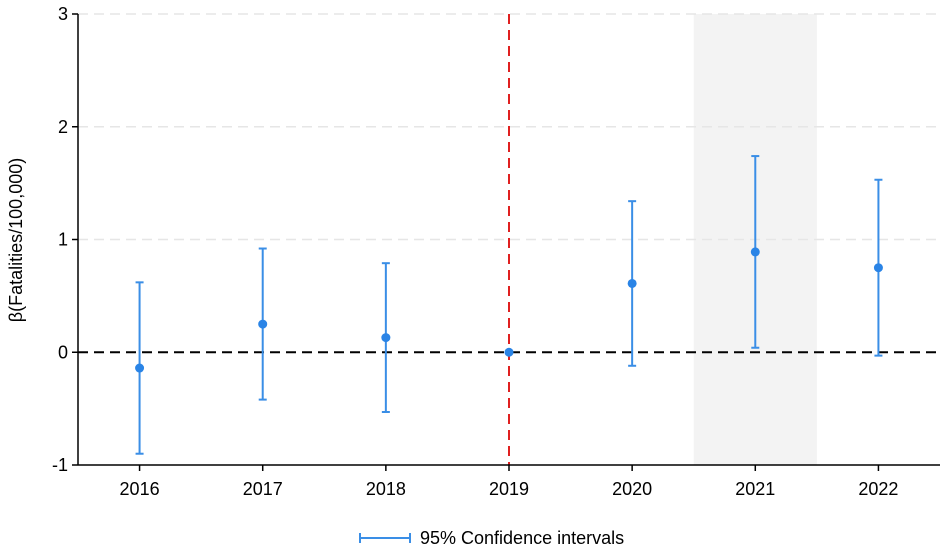 The width and height of the screenshot is (942, 550). What do you see at coordinates (509, 352) in the screenshot?
I see `point-estimate-2019` at bounding box center [509, 352].